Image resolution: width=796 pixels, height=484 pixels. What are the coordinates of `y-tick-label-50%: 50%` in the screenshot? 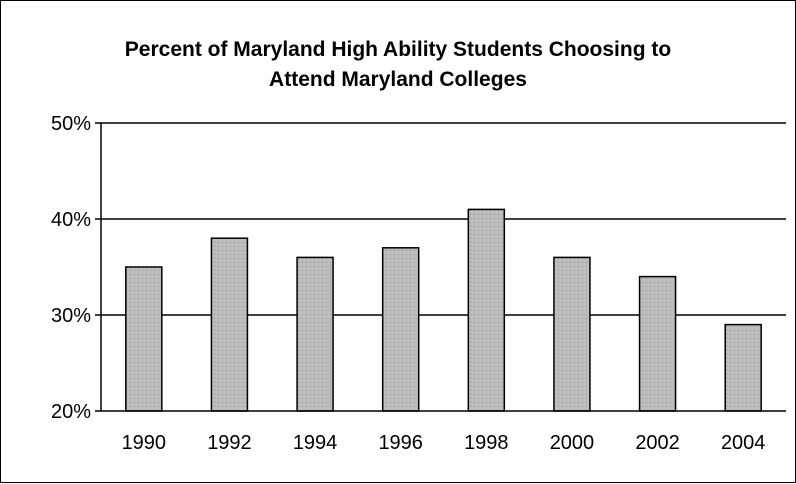 It's located at (71, 124).